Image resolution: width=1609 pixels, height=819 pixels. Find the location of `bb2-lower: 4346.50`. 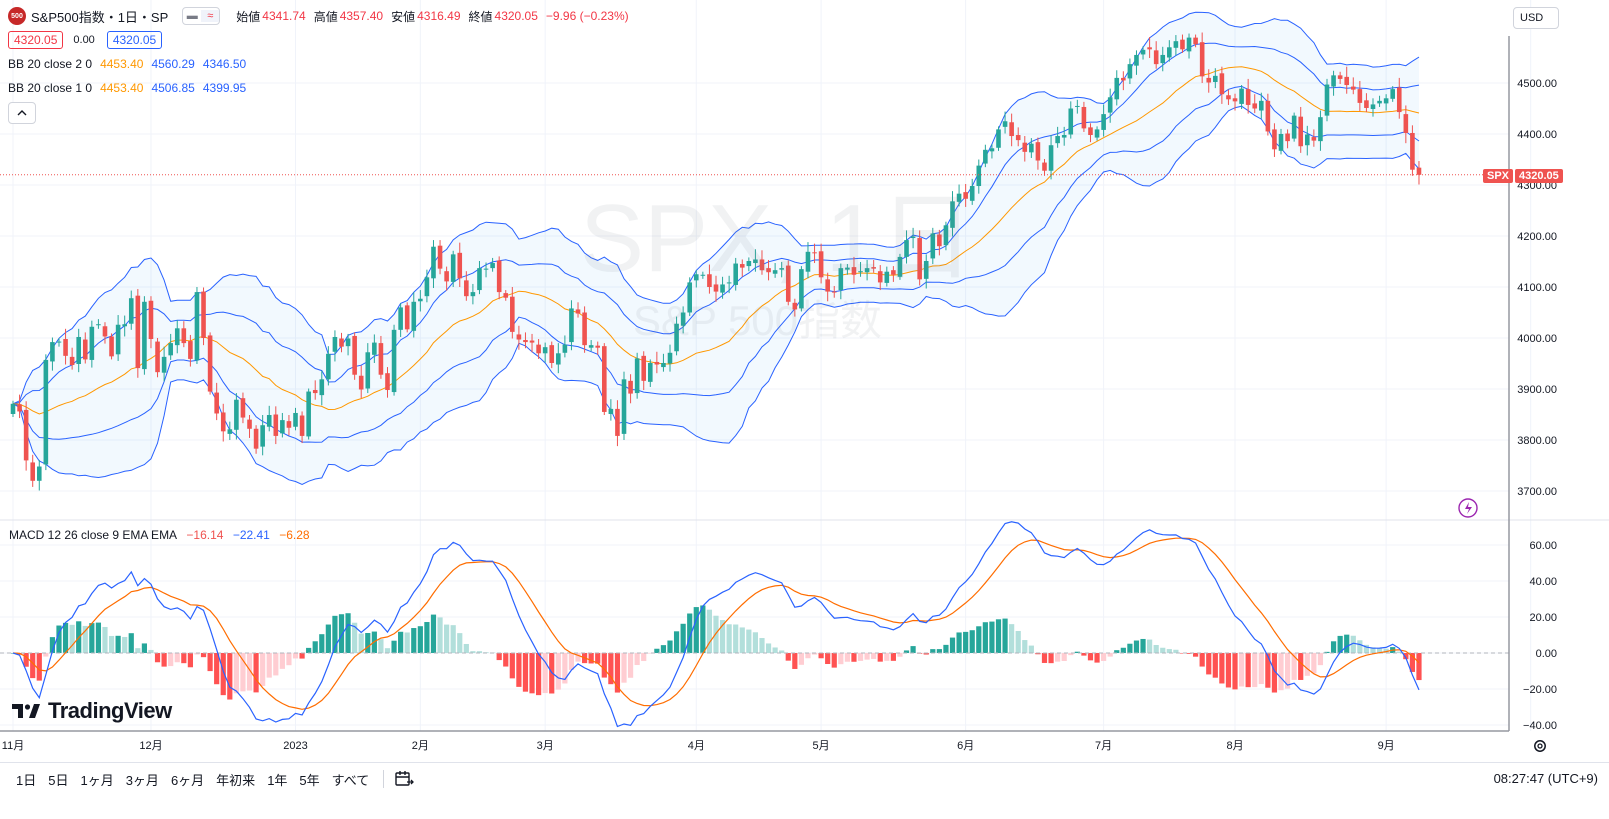

bb2-lower: 4346.50 is located at coordinates (224, 64).